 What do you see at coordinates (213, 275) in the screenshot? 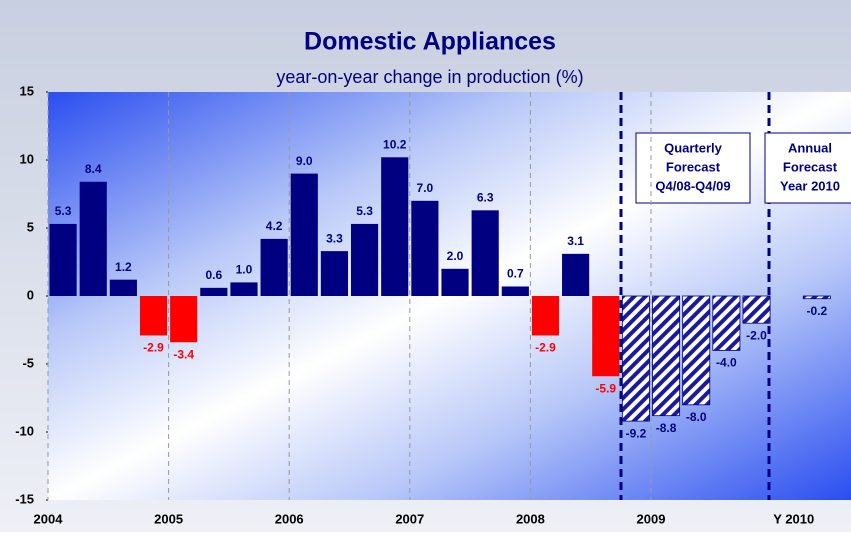
I see `value-label: 0.6` at bounding box center [213, 275].